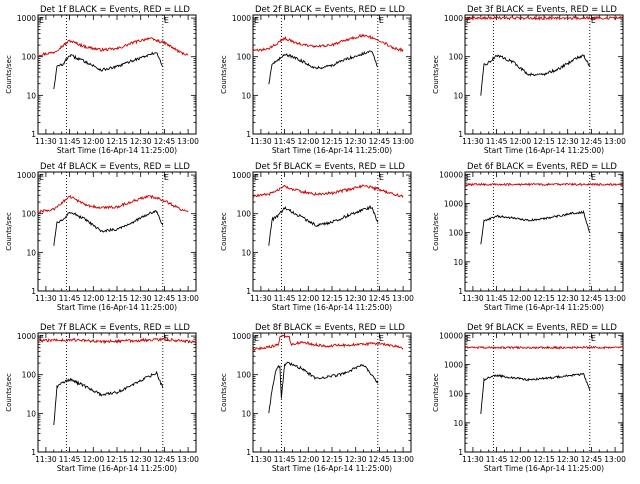 This screenshot has height=484, width=640. Describe the element at coordinates (115, 328) in the screenshot. I see `chart-title: Det 7f BLACK = Events, RED = LLD` at that location.